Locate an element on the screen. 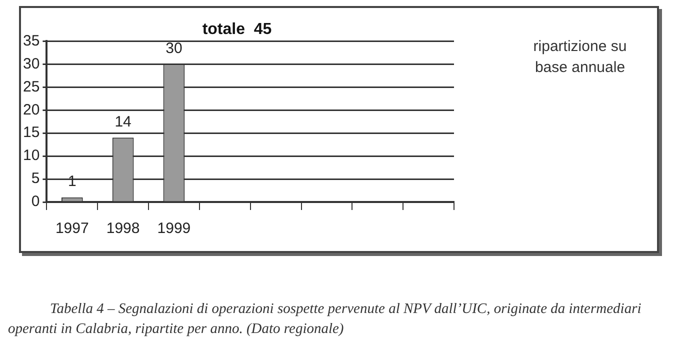  x-tick-label: 1998 is located at coordinates (123, 229).